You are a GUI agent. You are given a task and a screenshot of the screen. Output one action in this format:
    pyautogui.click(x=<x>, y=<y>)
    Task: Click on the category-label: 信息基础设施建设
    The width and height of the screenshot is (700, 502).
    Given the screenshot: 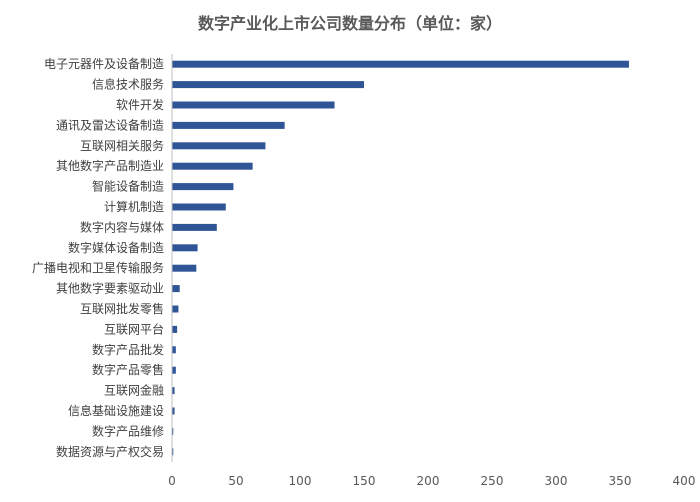 What is the action you would take?
    pyautogui.click(x=116, y=410)
    